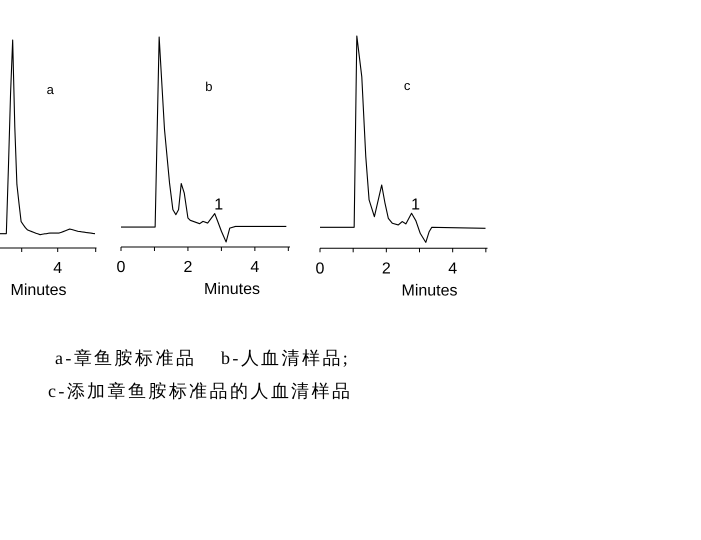  What do you see at coordinates (285, 358) in the screenshot?
I see `text: b-人血清样品;` at bounding box center [285, 358].